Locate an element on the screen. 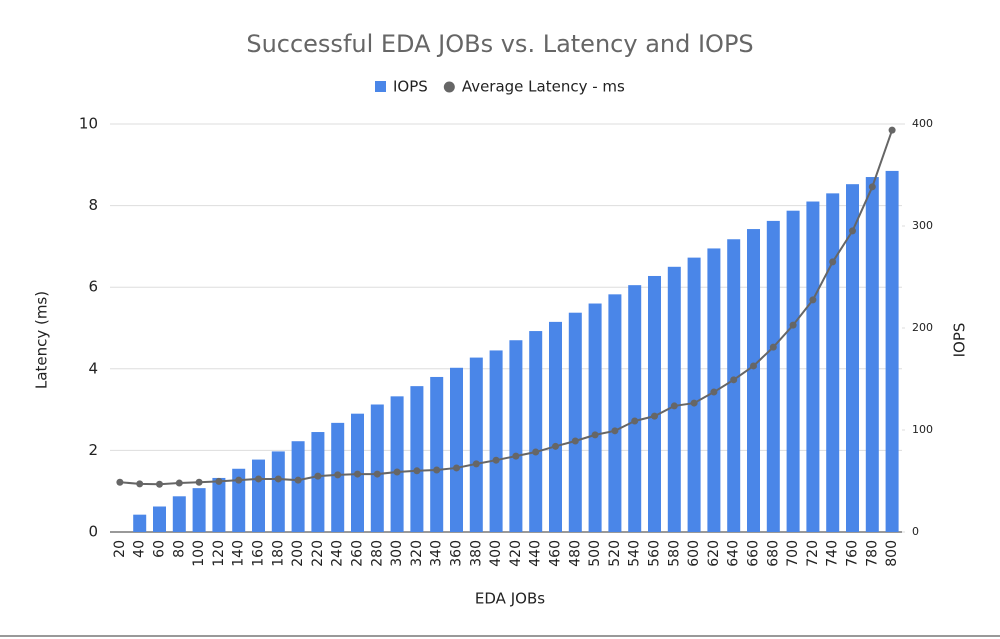 Image resolution: width=1000 pixels, height=639 pixels. x-tick-label: 500 is located at coordinates (595, 553).